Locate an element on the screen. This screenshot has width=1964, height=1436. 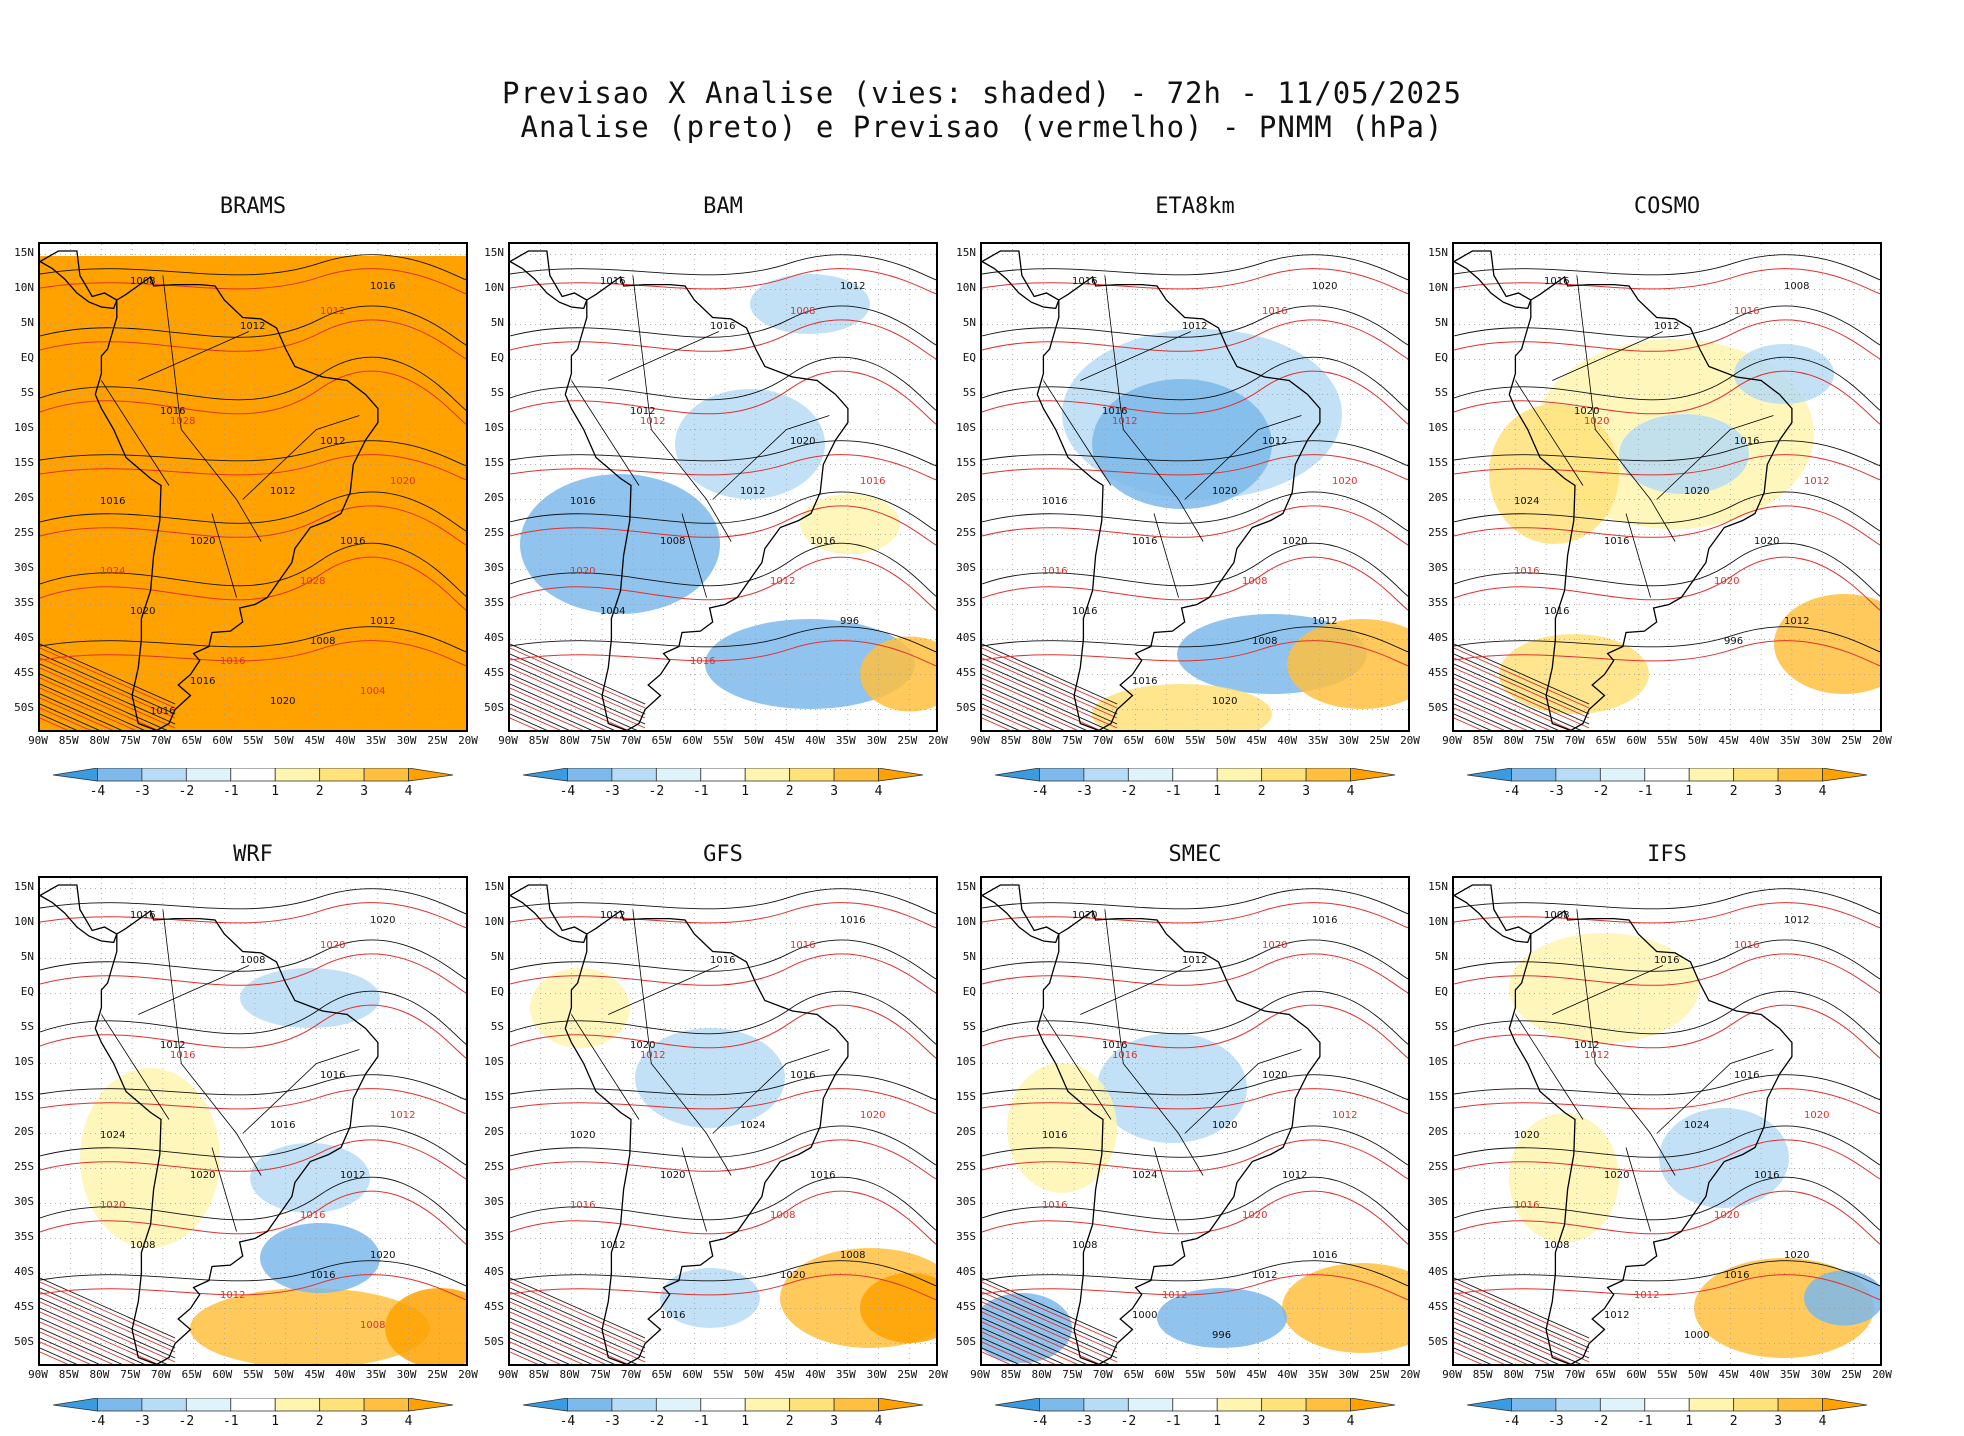
colorbar-label: -3 is located at coordinates (1084, 1421).